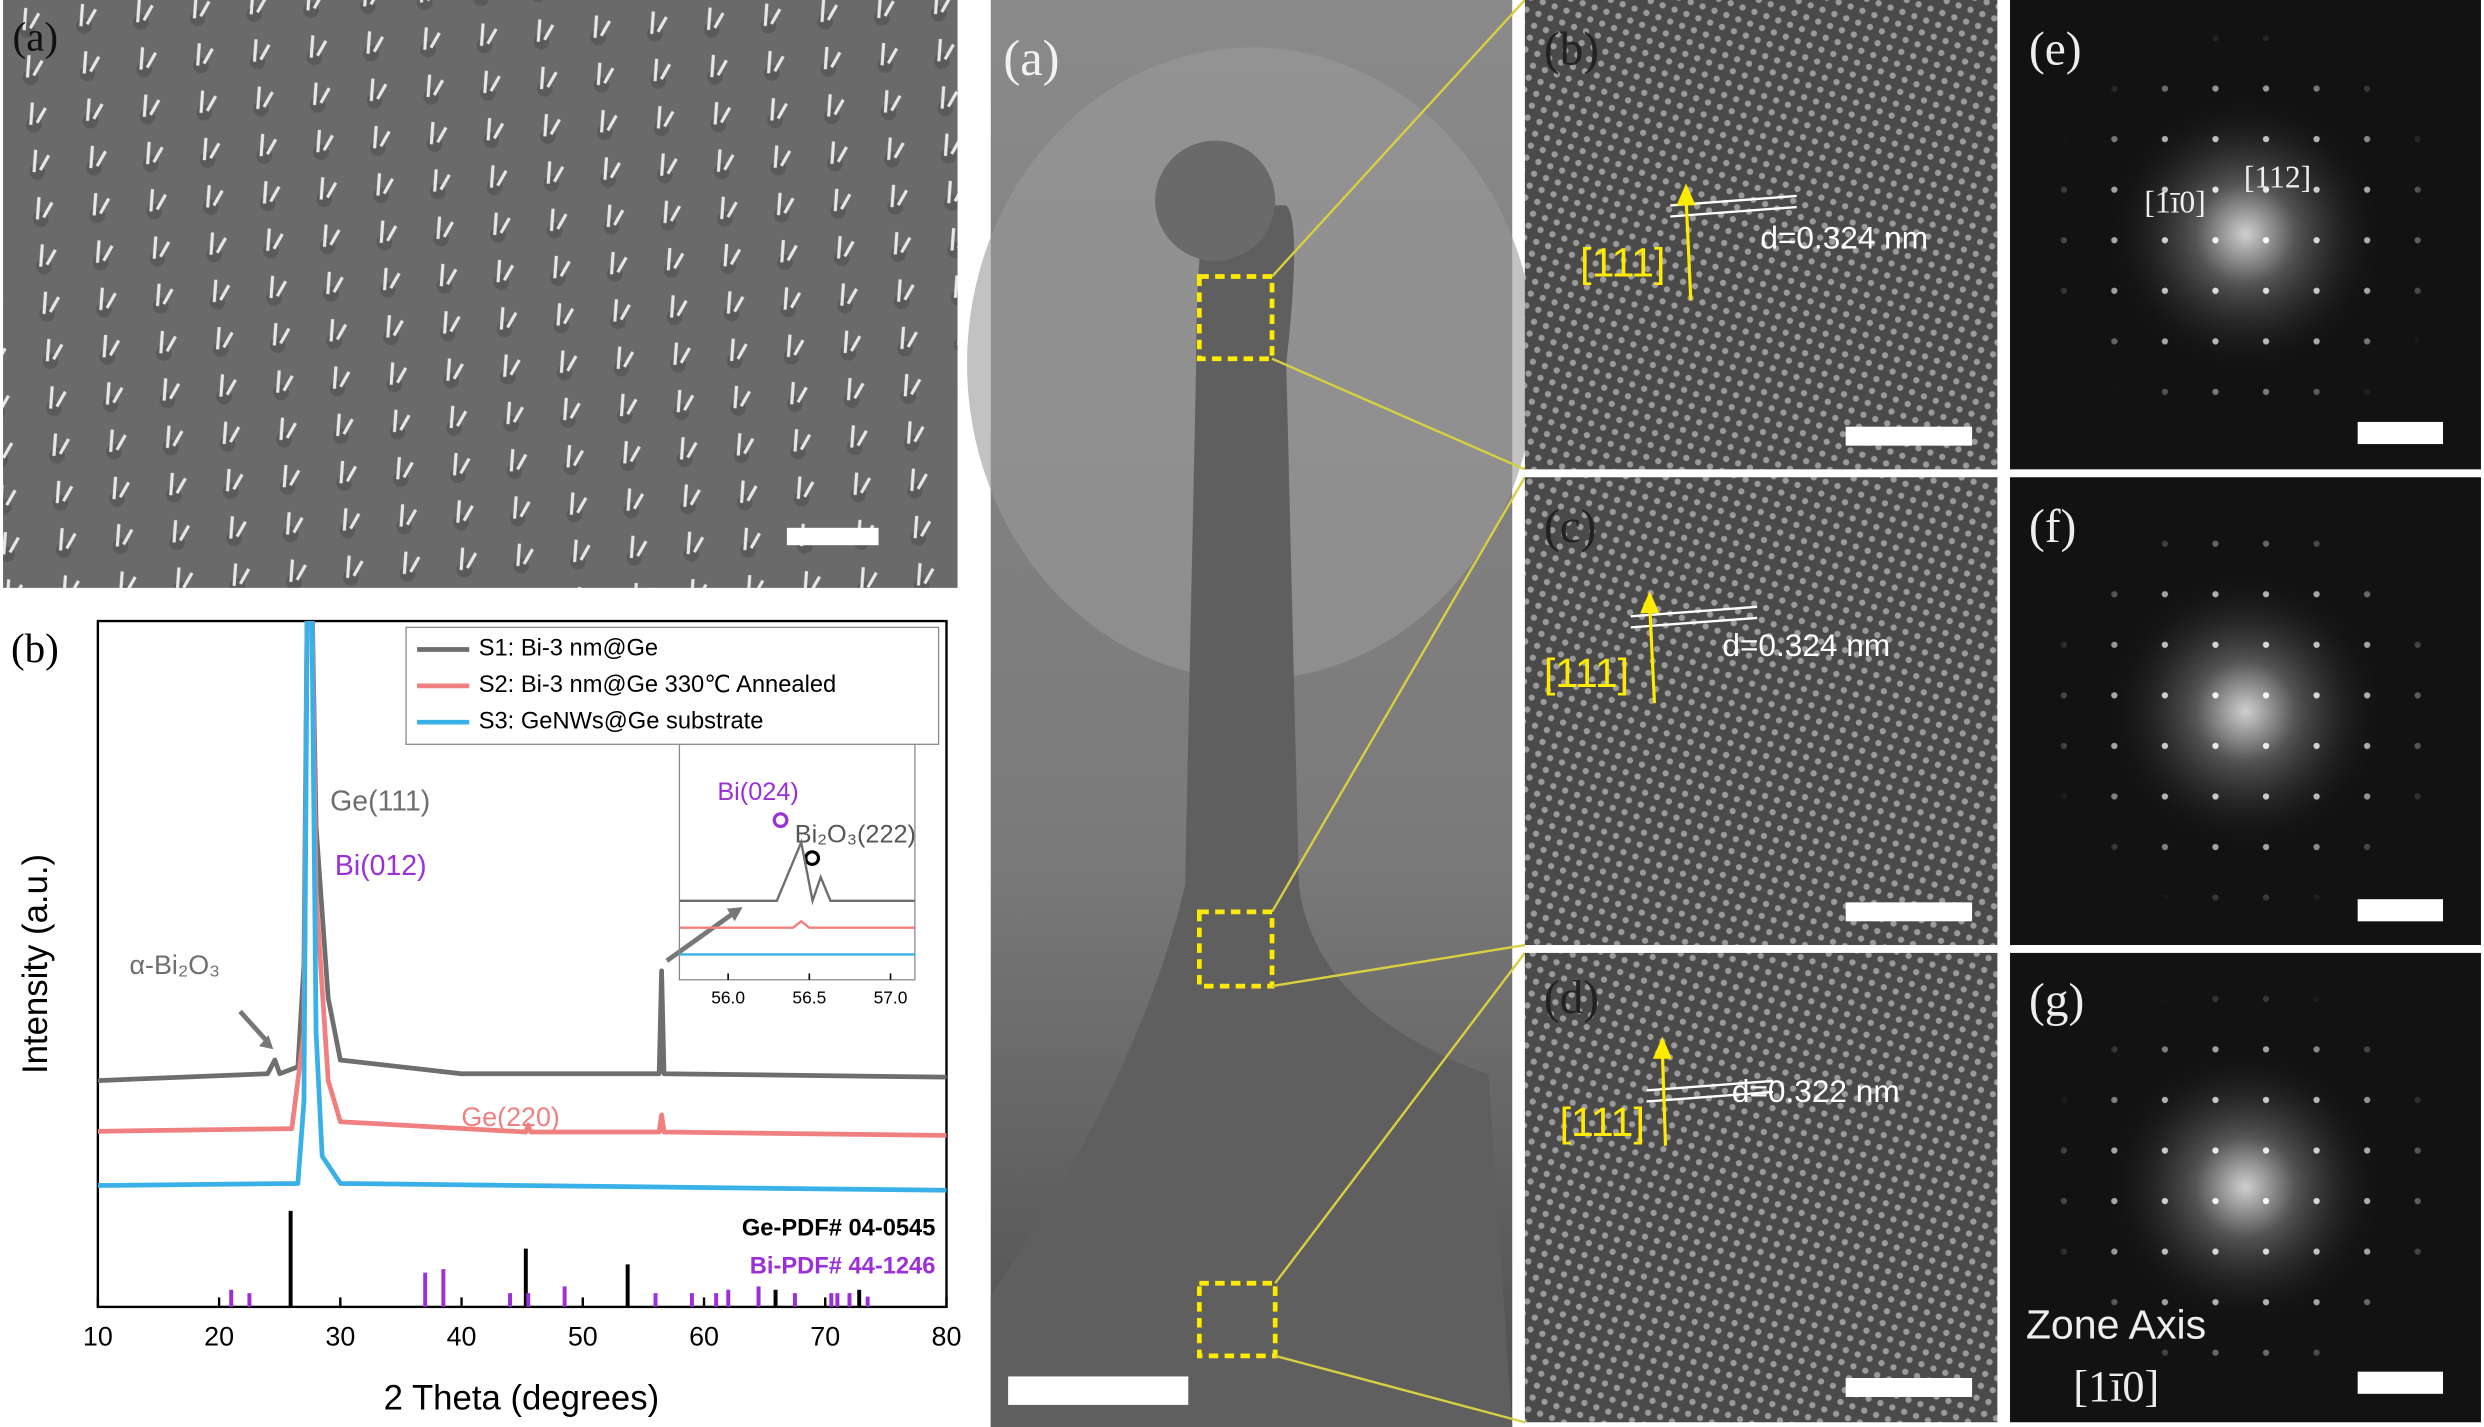 This screenshot has height=1427, width=2484. What do you see at coordinates (704, 1337) in the screenshot?
I see `x-tick-label: 60` at bounding box center [704, 1337].